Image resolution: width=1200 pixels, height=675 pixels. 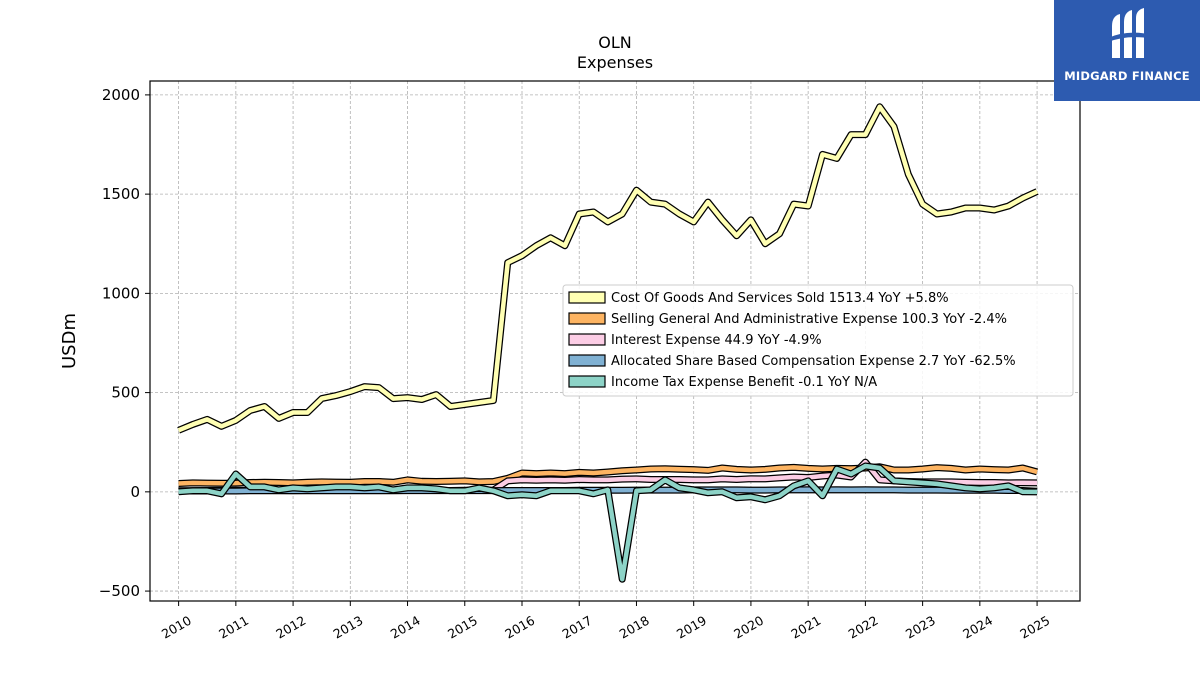 I want to click on x-tick-label-8: 2018, so click(x=634, y=627).